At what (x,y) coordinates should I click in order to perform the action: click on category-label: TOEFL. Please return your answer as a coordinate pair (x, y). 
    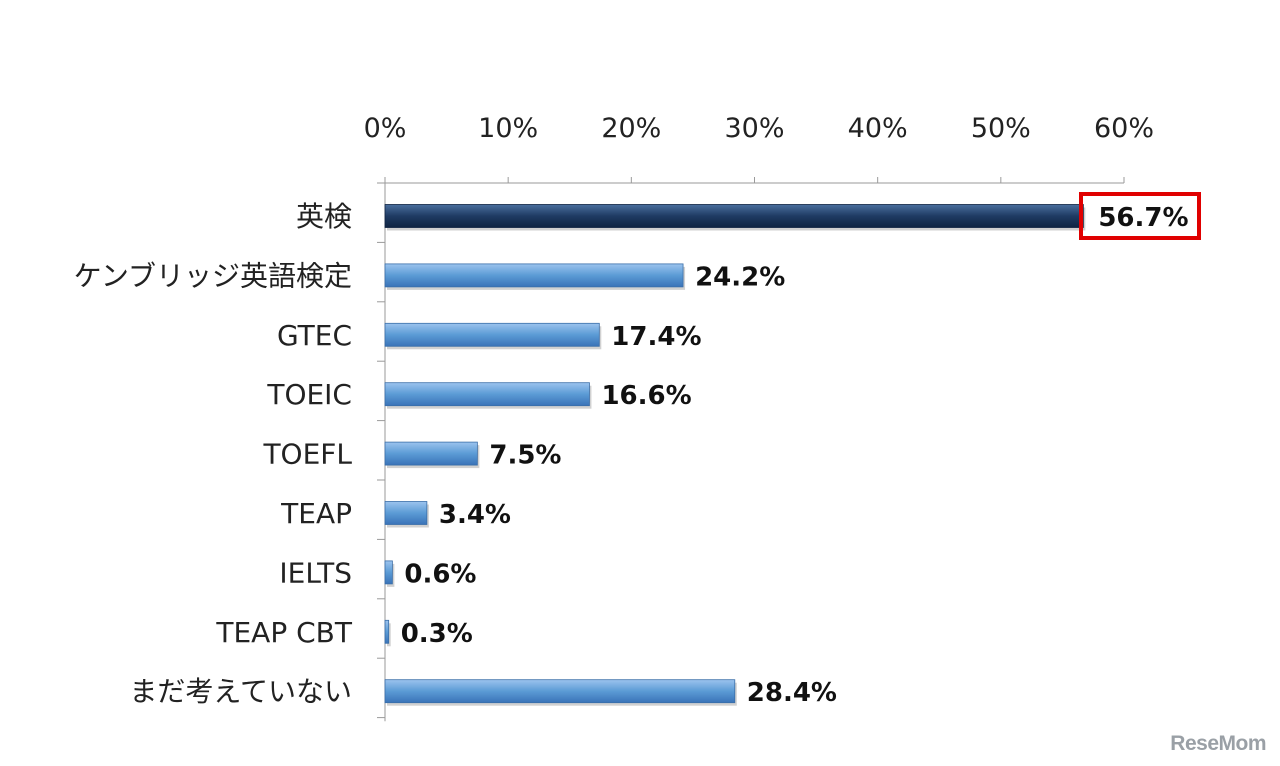
    Looking at the image, I should click on (307, 454).